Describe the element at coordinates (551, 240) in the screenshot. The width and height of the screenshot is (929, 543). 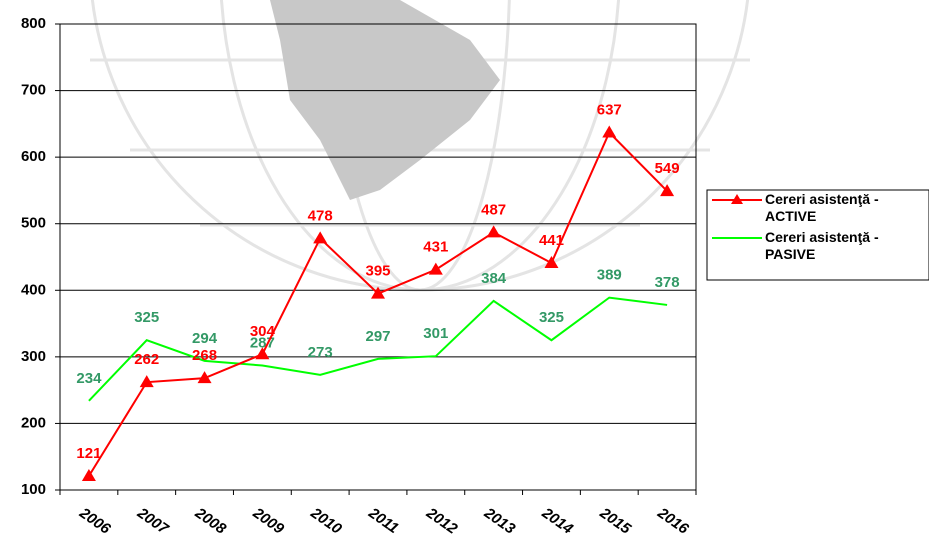
I see `data-label: 441` at that location.